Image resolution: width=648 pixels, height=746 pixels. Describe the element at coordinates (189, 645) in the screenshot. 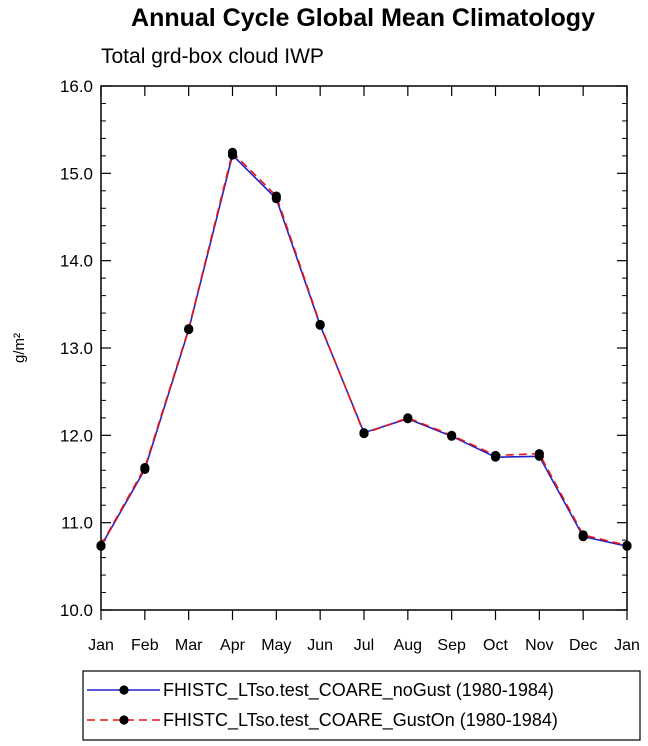

I see `x-tick-label: Mar` at that location.